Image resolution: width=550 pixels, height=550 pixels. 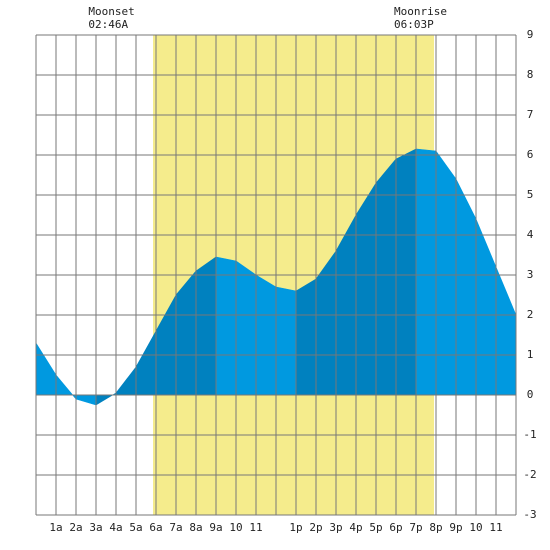 I want to click on x-tick-label: 9a, so click(x=215, y=527).